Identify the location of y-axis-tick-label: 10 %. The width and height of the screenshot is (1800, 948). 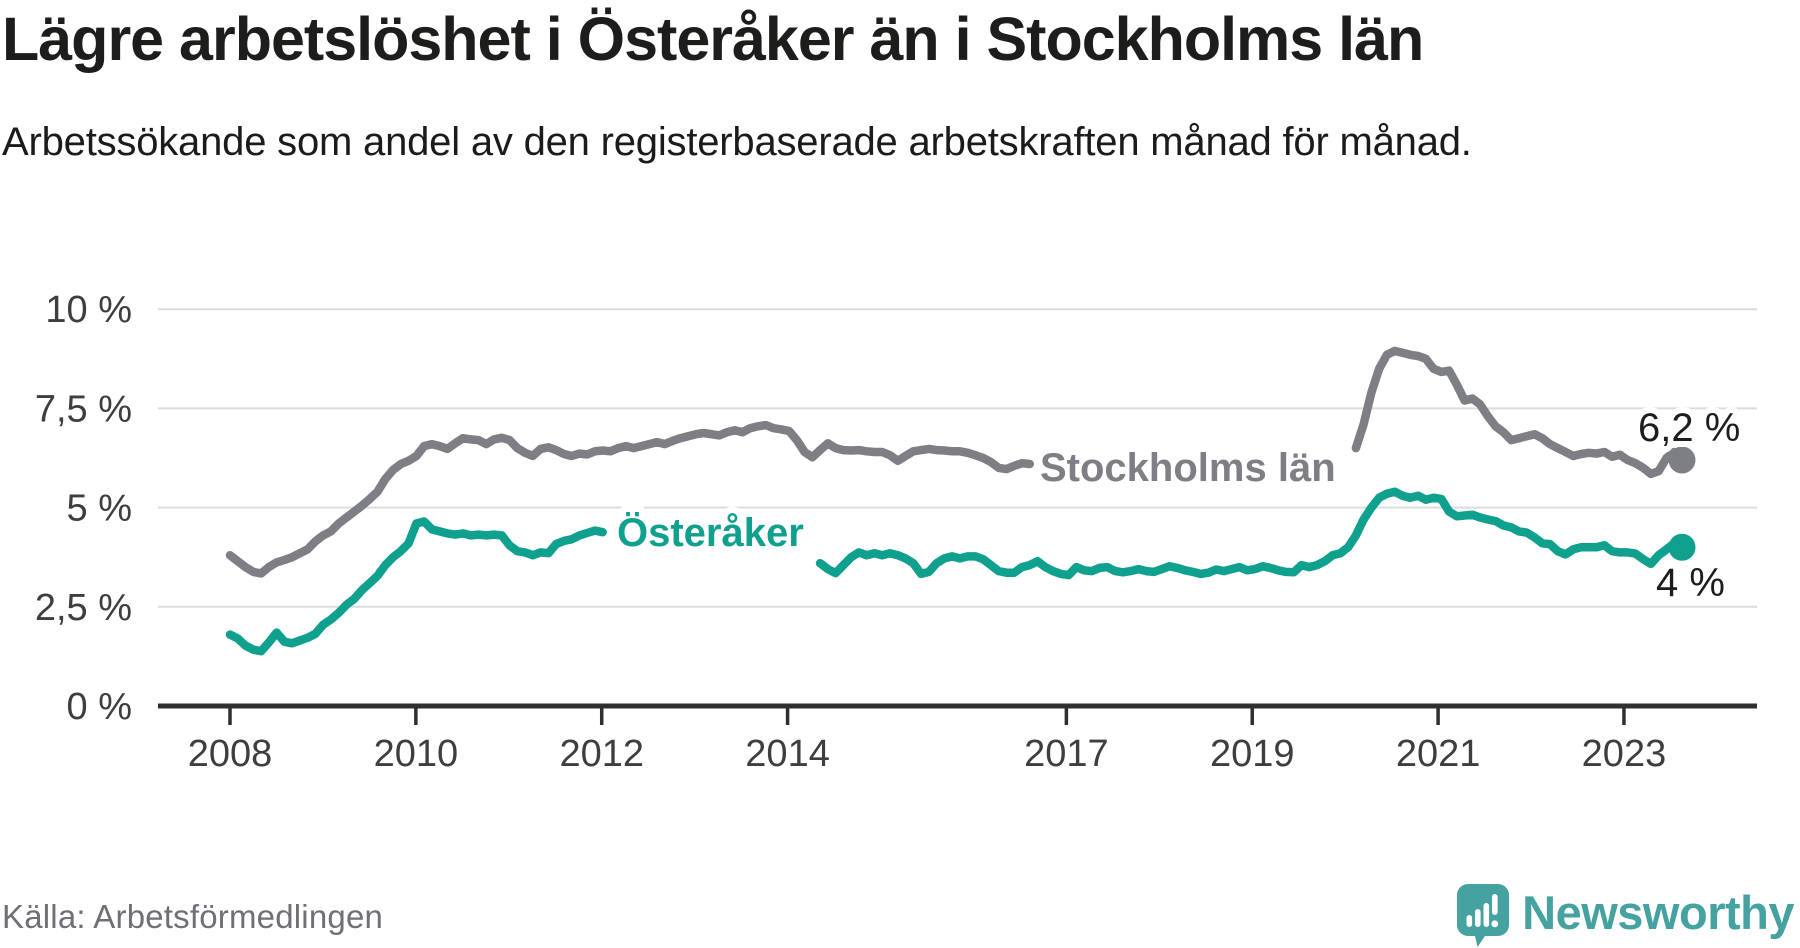
(88, 310).